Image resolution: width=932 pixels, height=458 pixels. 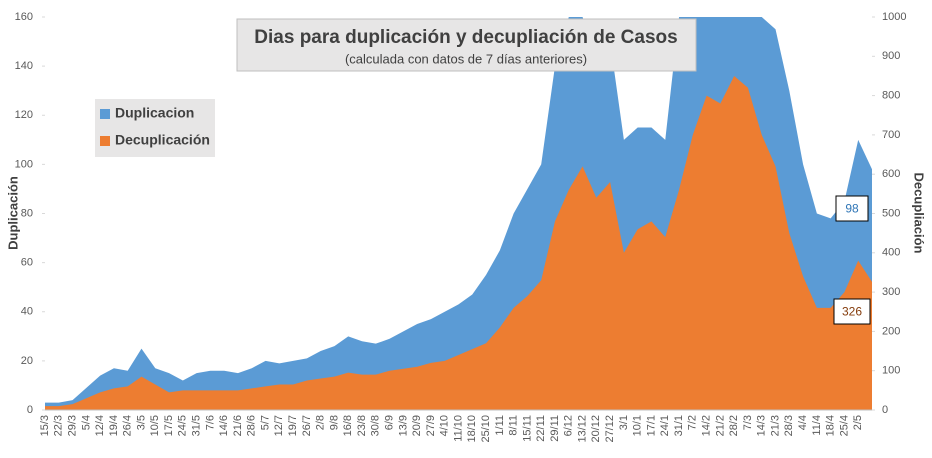 I want to click on x-tick-label: 17/1, so click(x=651, y=425).